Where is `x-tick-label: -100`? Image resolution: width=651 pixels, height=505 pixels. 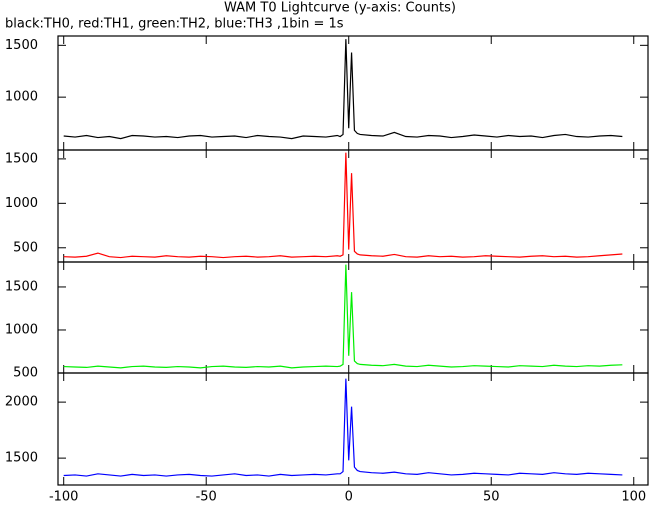 x-tick-label: -100 is located at coordinates (64, 497).